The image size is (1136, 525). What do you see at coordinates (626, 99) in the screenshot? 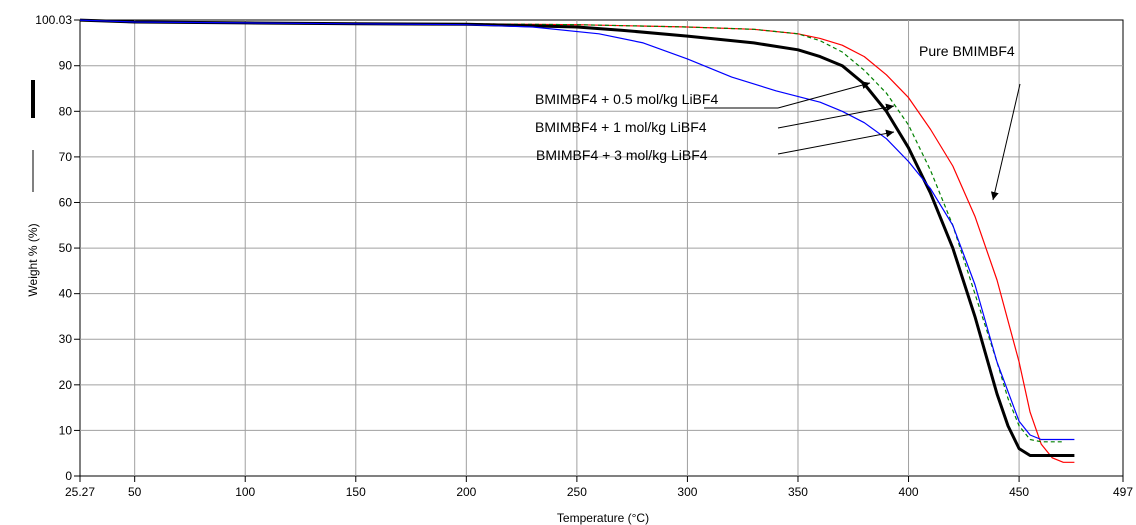
I see `annotation-0-5: BMIMBF4 + 0.5 mol/kg LiBF4` at bounding box center [626, 99].